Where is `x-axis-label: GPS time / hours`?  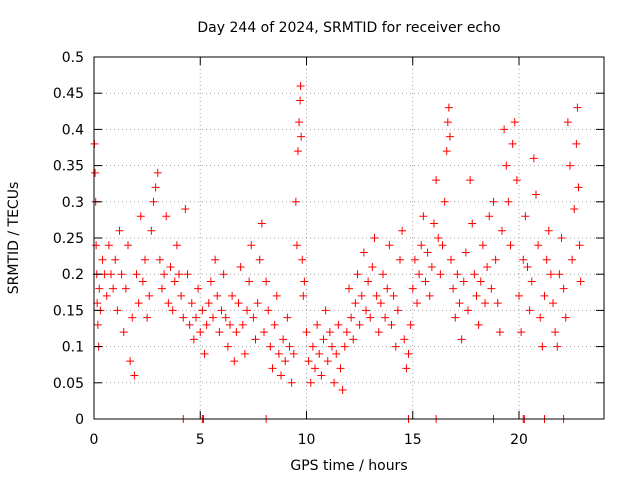
x-axis-label: GPS time / hours is located at coordinates (348, 466).